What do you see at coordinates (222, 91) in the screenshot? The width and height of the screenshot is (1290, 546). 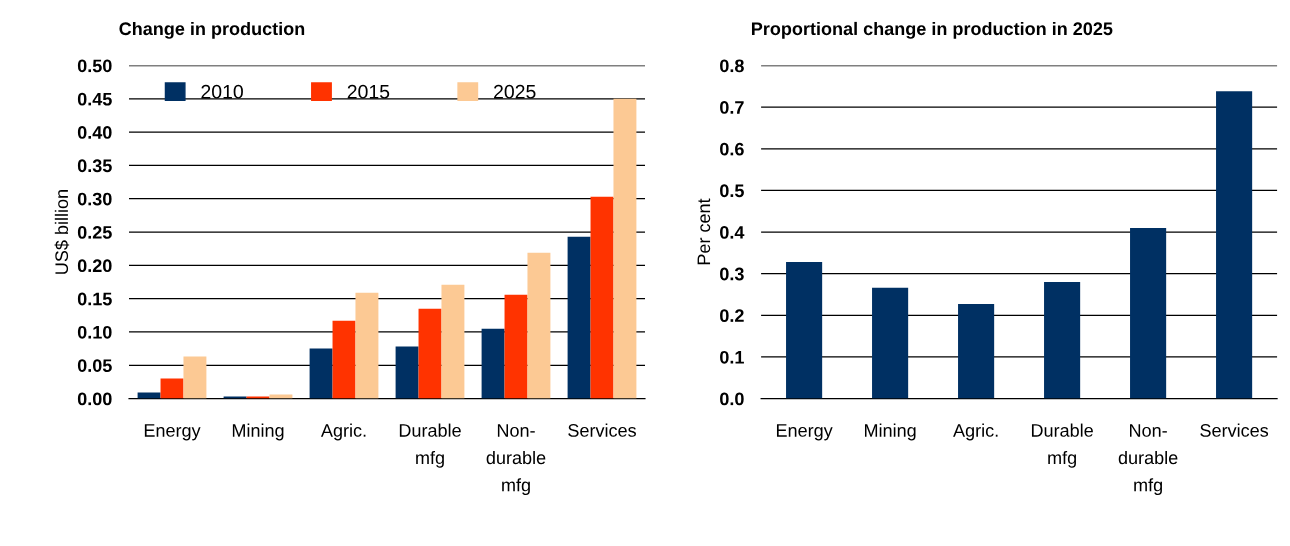 I see `legend-label: 2010` at bounding box center [222, 91].